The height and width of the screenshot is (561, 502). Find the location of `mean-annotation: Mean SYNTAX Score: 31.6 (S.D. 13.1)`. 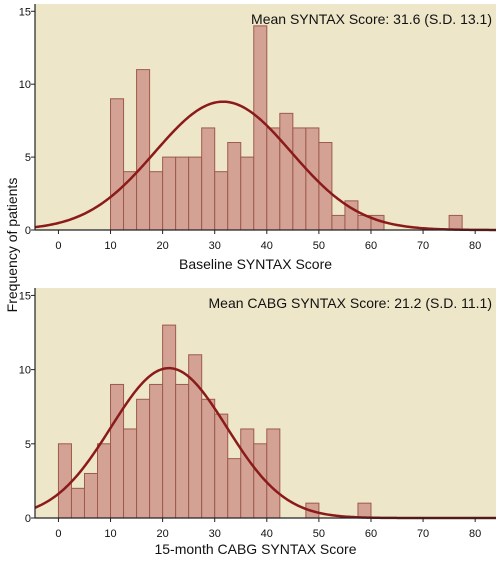

mean-annotation: Mean SYNTAX Score: 31.6 (S.D. 13.1) is located at coordinates (371, 19).